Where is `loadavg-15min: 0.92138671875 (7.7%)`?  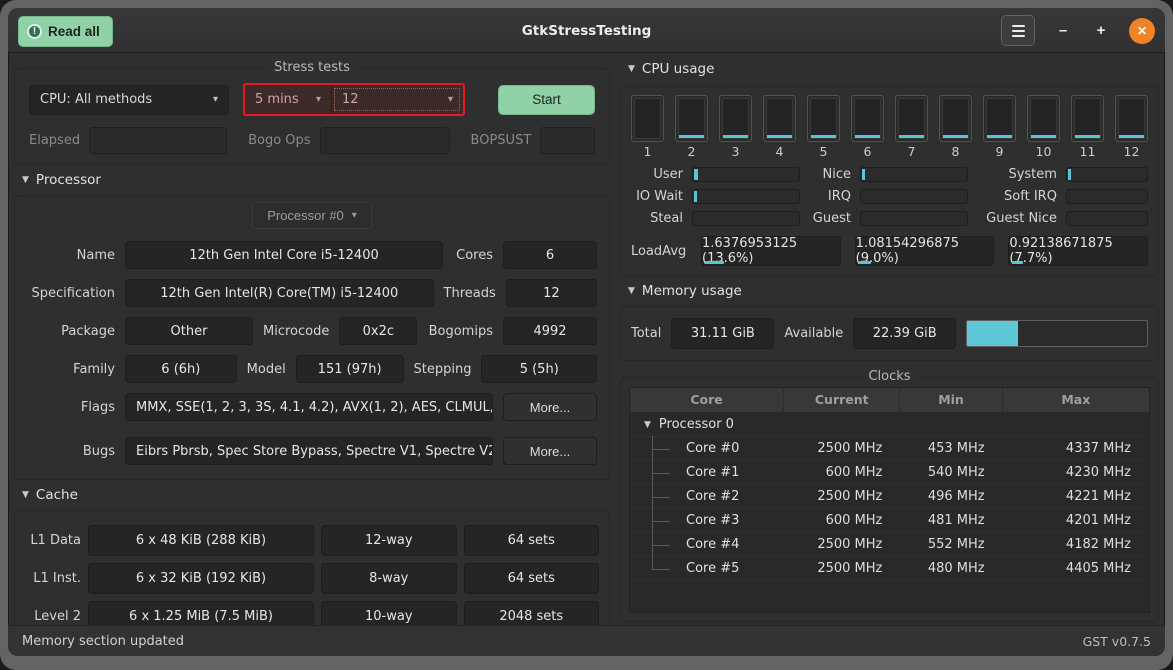
loadavg-15min: 0.92138671875 (7.7%) is located at coordinates (1078, 251).